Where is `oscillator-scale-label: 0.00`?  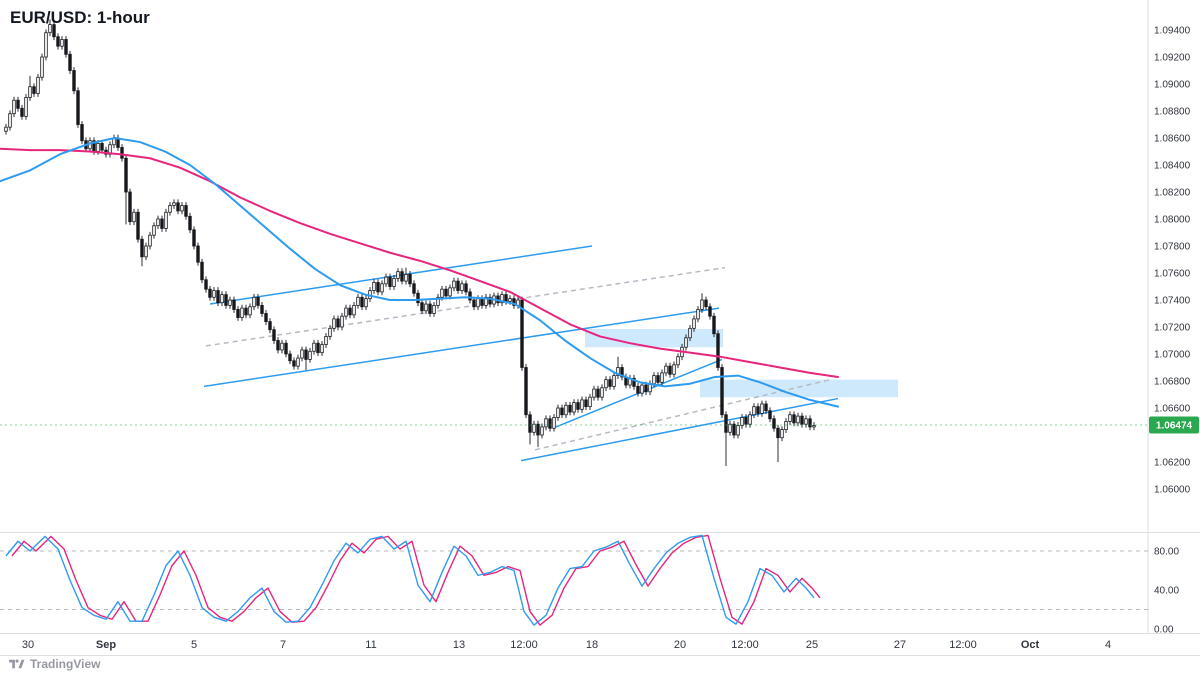 oscillator-scale-label: 0.00 is located at coordinates (1164, 630).